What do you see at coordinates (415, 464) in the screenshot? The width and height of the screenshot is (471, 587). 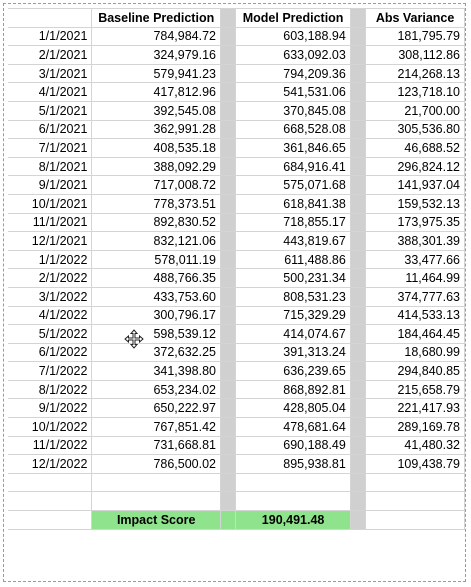 I see `variance-cell: 109,438.79` at bounding box center [415, 464].